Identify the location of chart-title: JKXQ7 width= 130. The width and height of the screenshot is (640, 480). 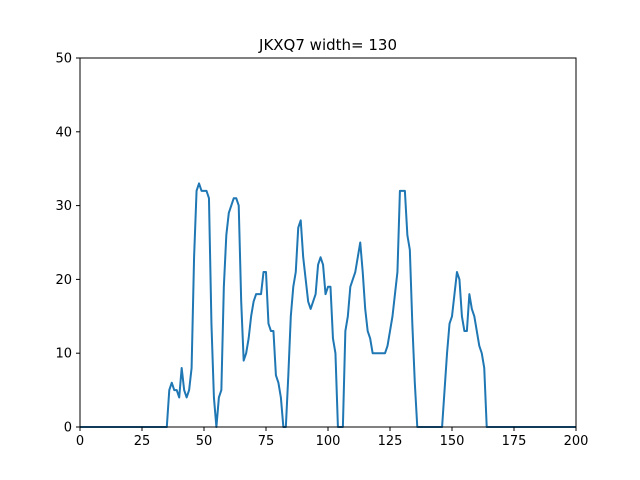
(327, 45).